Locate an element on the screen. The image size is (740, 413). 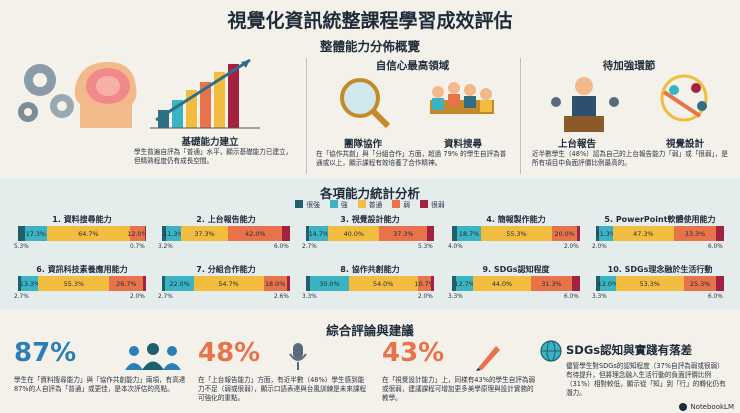
stacked-bar: 11.3% 47.3% 33.3% is located at coordinates (660, 233).